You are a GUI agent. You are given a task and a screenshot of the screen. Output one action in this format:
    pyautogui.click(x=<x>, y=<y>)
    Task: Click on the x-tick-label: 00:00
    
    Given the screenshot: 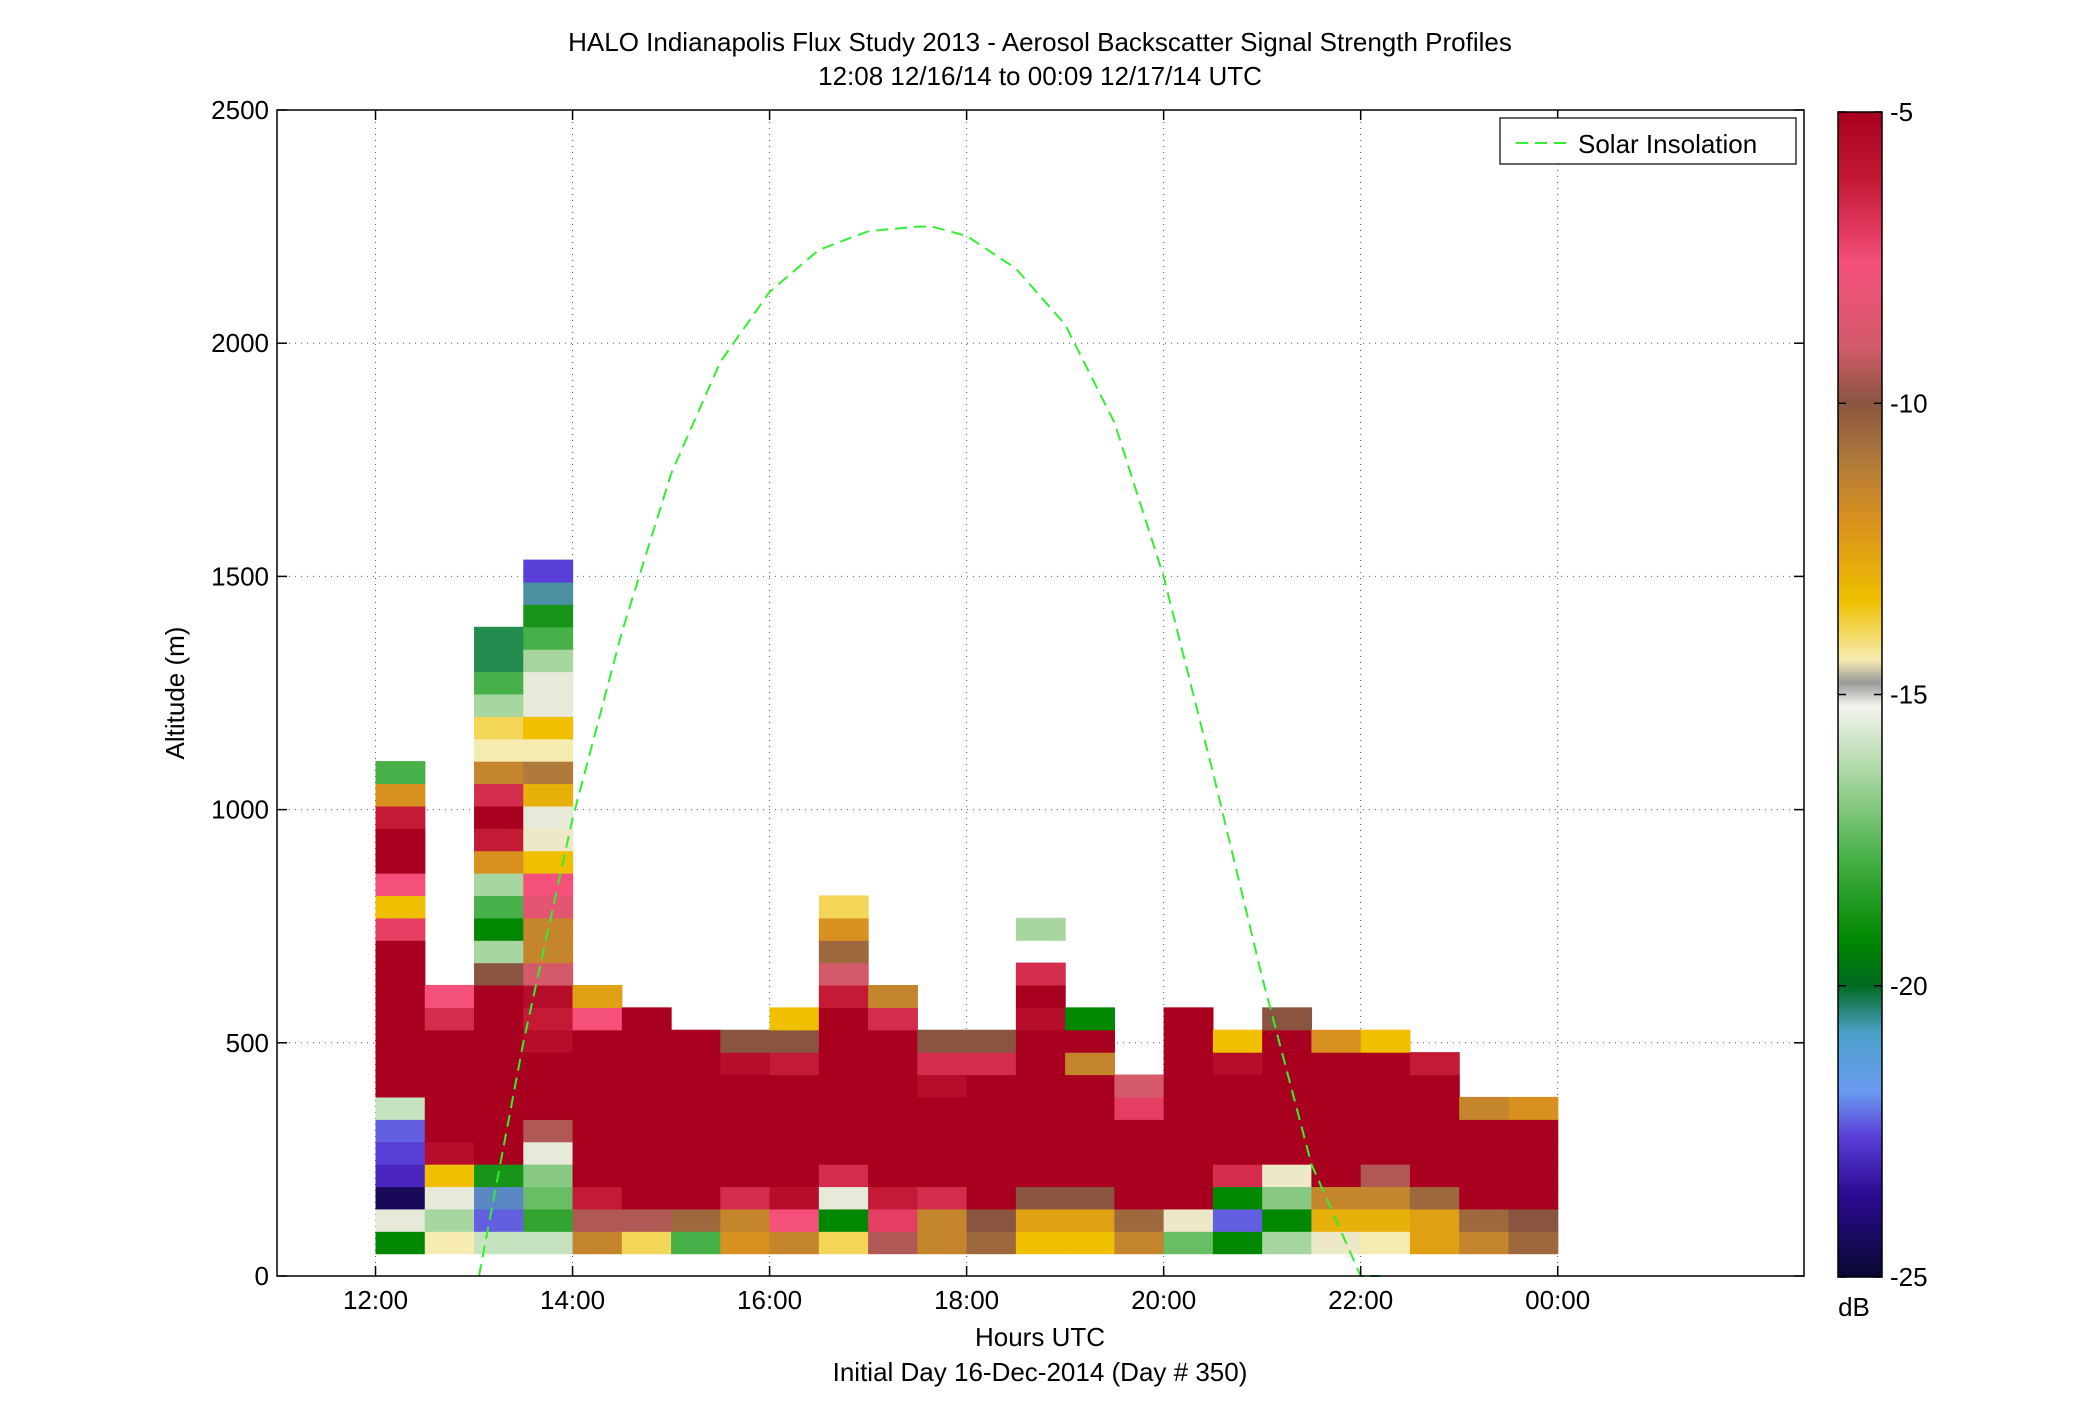 What is the action you would take?
    pyautogui.click(x=1557, y=1300)
    